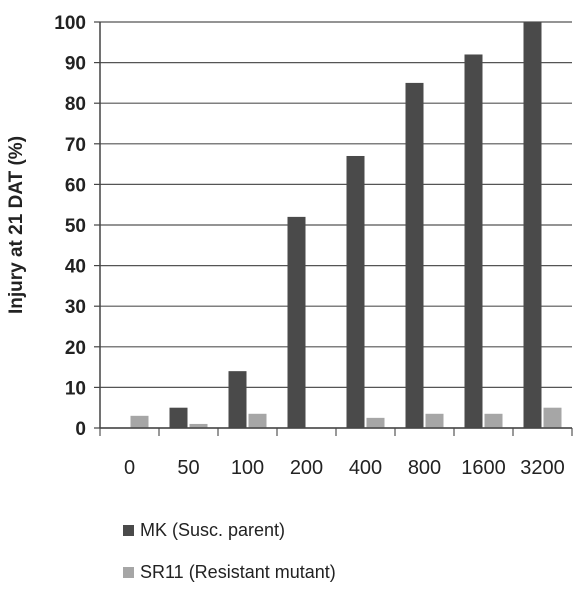  I want to click on y-tick-label: 80, so click(75, 104).